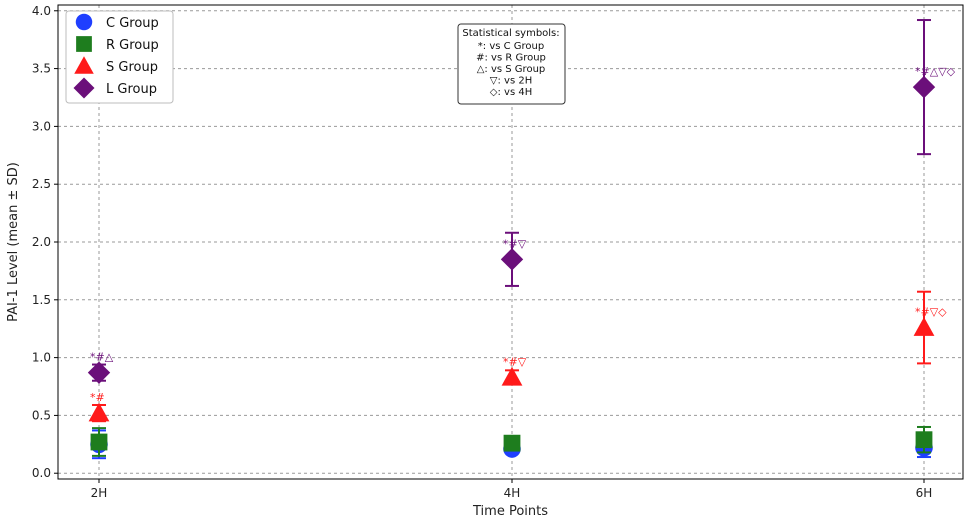 This screenshot has height=522, width=968. Describe the element at coordinates (13, 242) in the screenshot. I see `y-axis-label: PAI-1 Level (mean ± SD)` at that location.